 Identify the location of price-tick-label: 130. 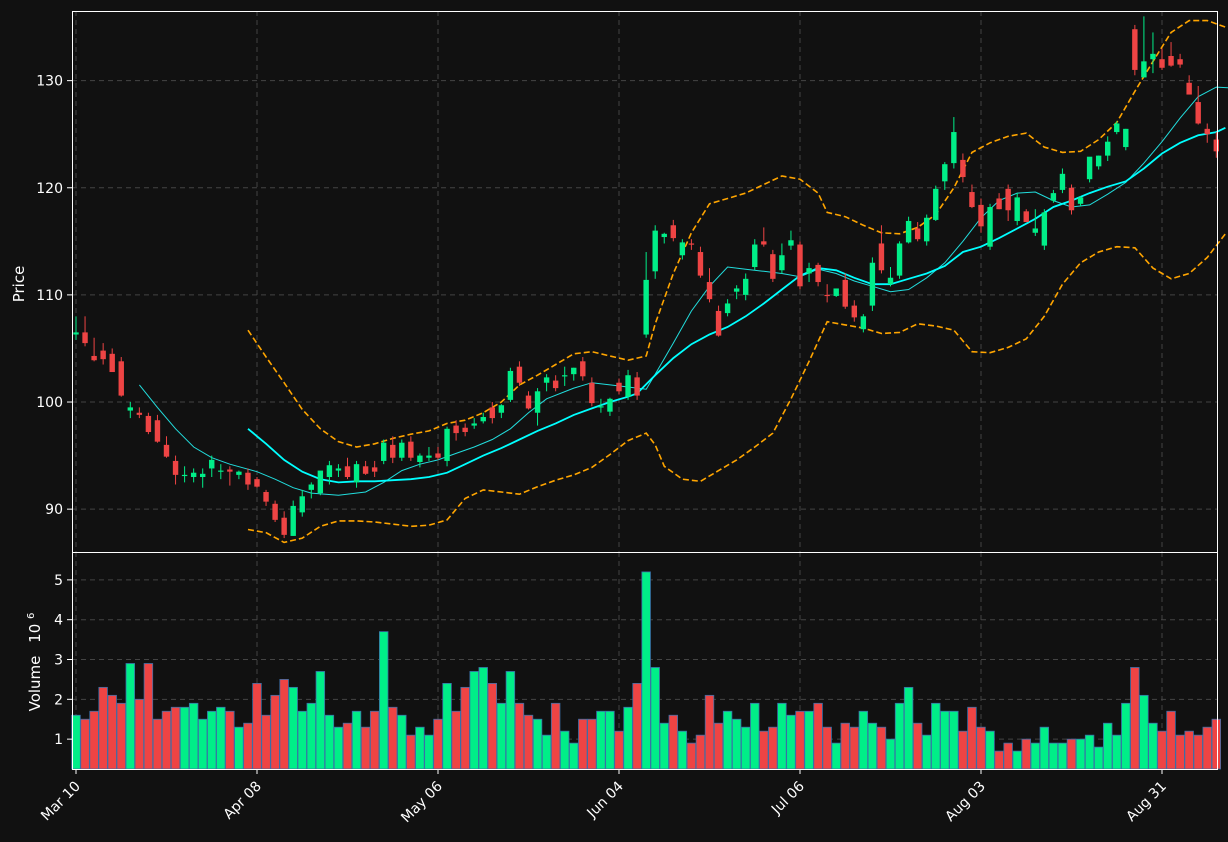
(49, 82).